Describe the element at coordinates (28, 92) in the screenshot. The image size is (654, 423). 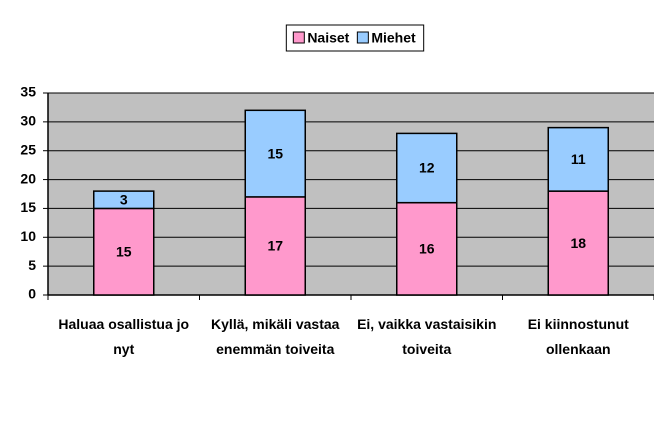
I see `y-tick-label: 35` at that location.